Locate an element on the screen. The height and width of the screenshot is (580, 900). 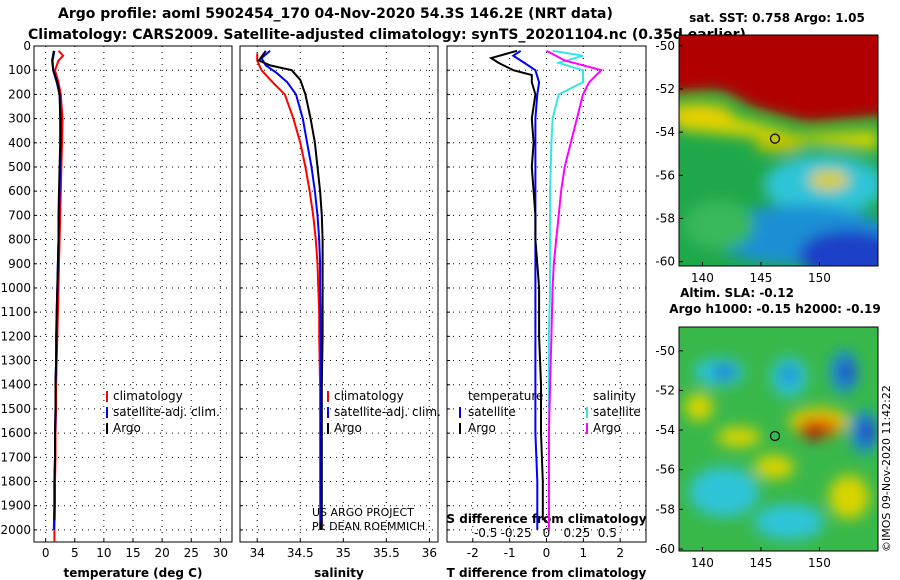
tdiff-tick-label: 2 is located at coordinates (620, 553).